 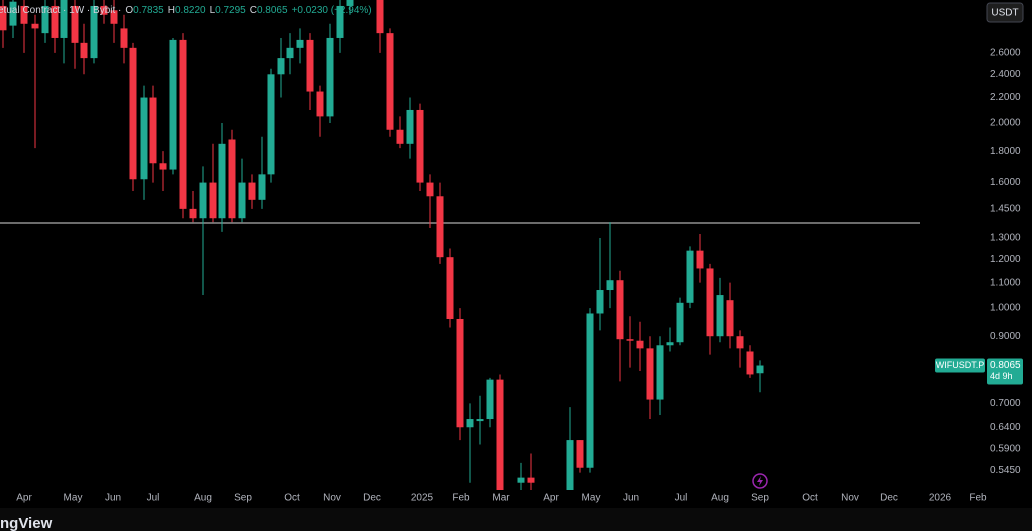 I want to click on logo: ngView, so click(x=26, y=523).